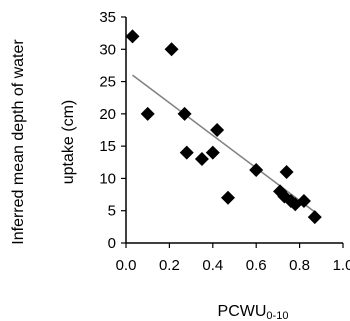  What do you see at coordinates (107, 114) in the screenshot?
I see `y-tick-label: 20` at bounding box center [107, 114].